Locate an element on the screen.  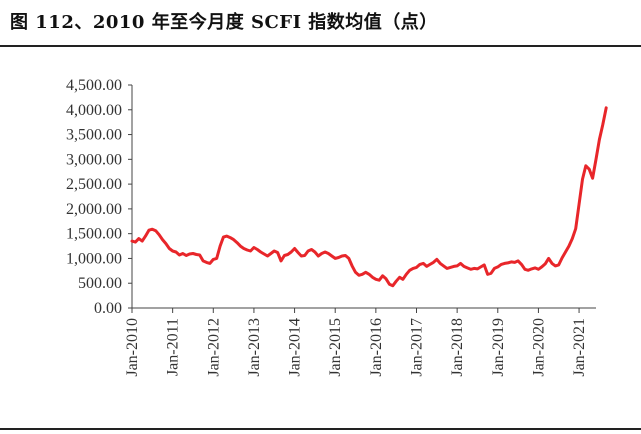
top-rule is located at coordinates (320, 46).